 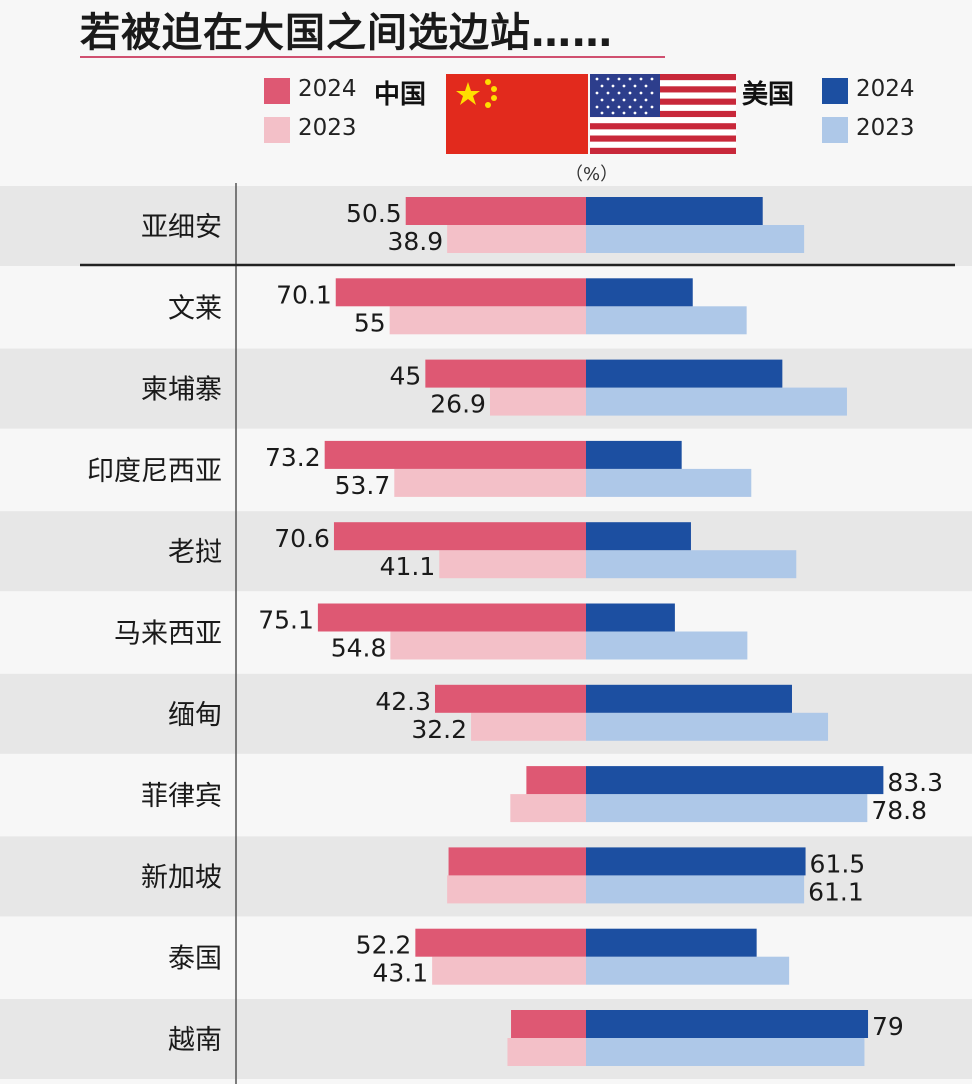 I want to click on data-label: 42.3, so click(x=403, y=701).